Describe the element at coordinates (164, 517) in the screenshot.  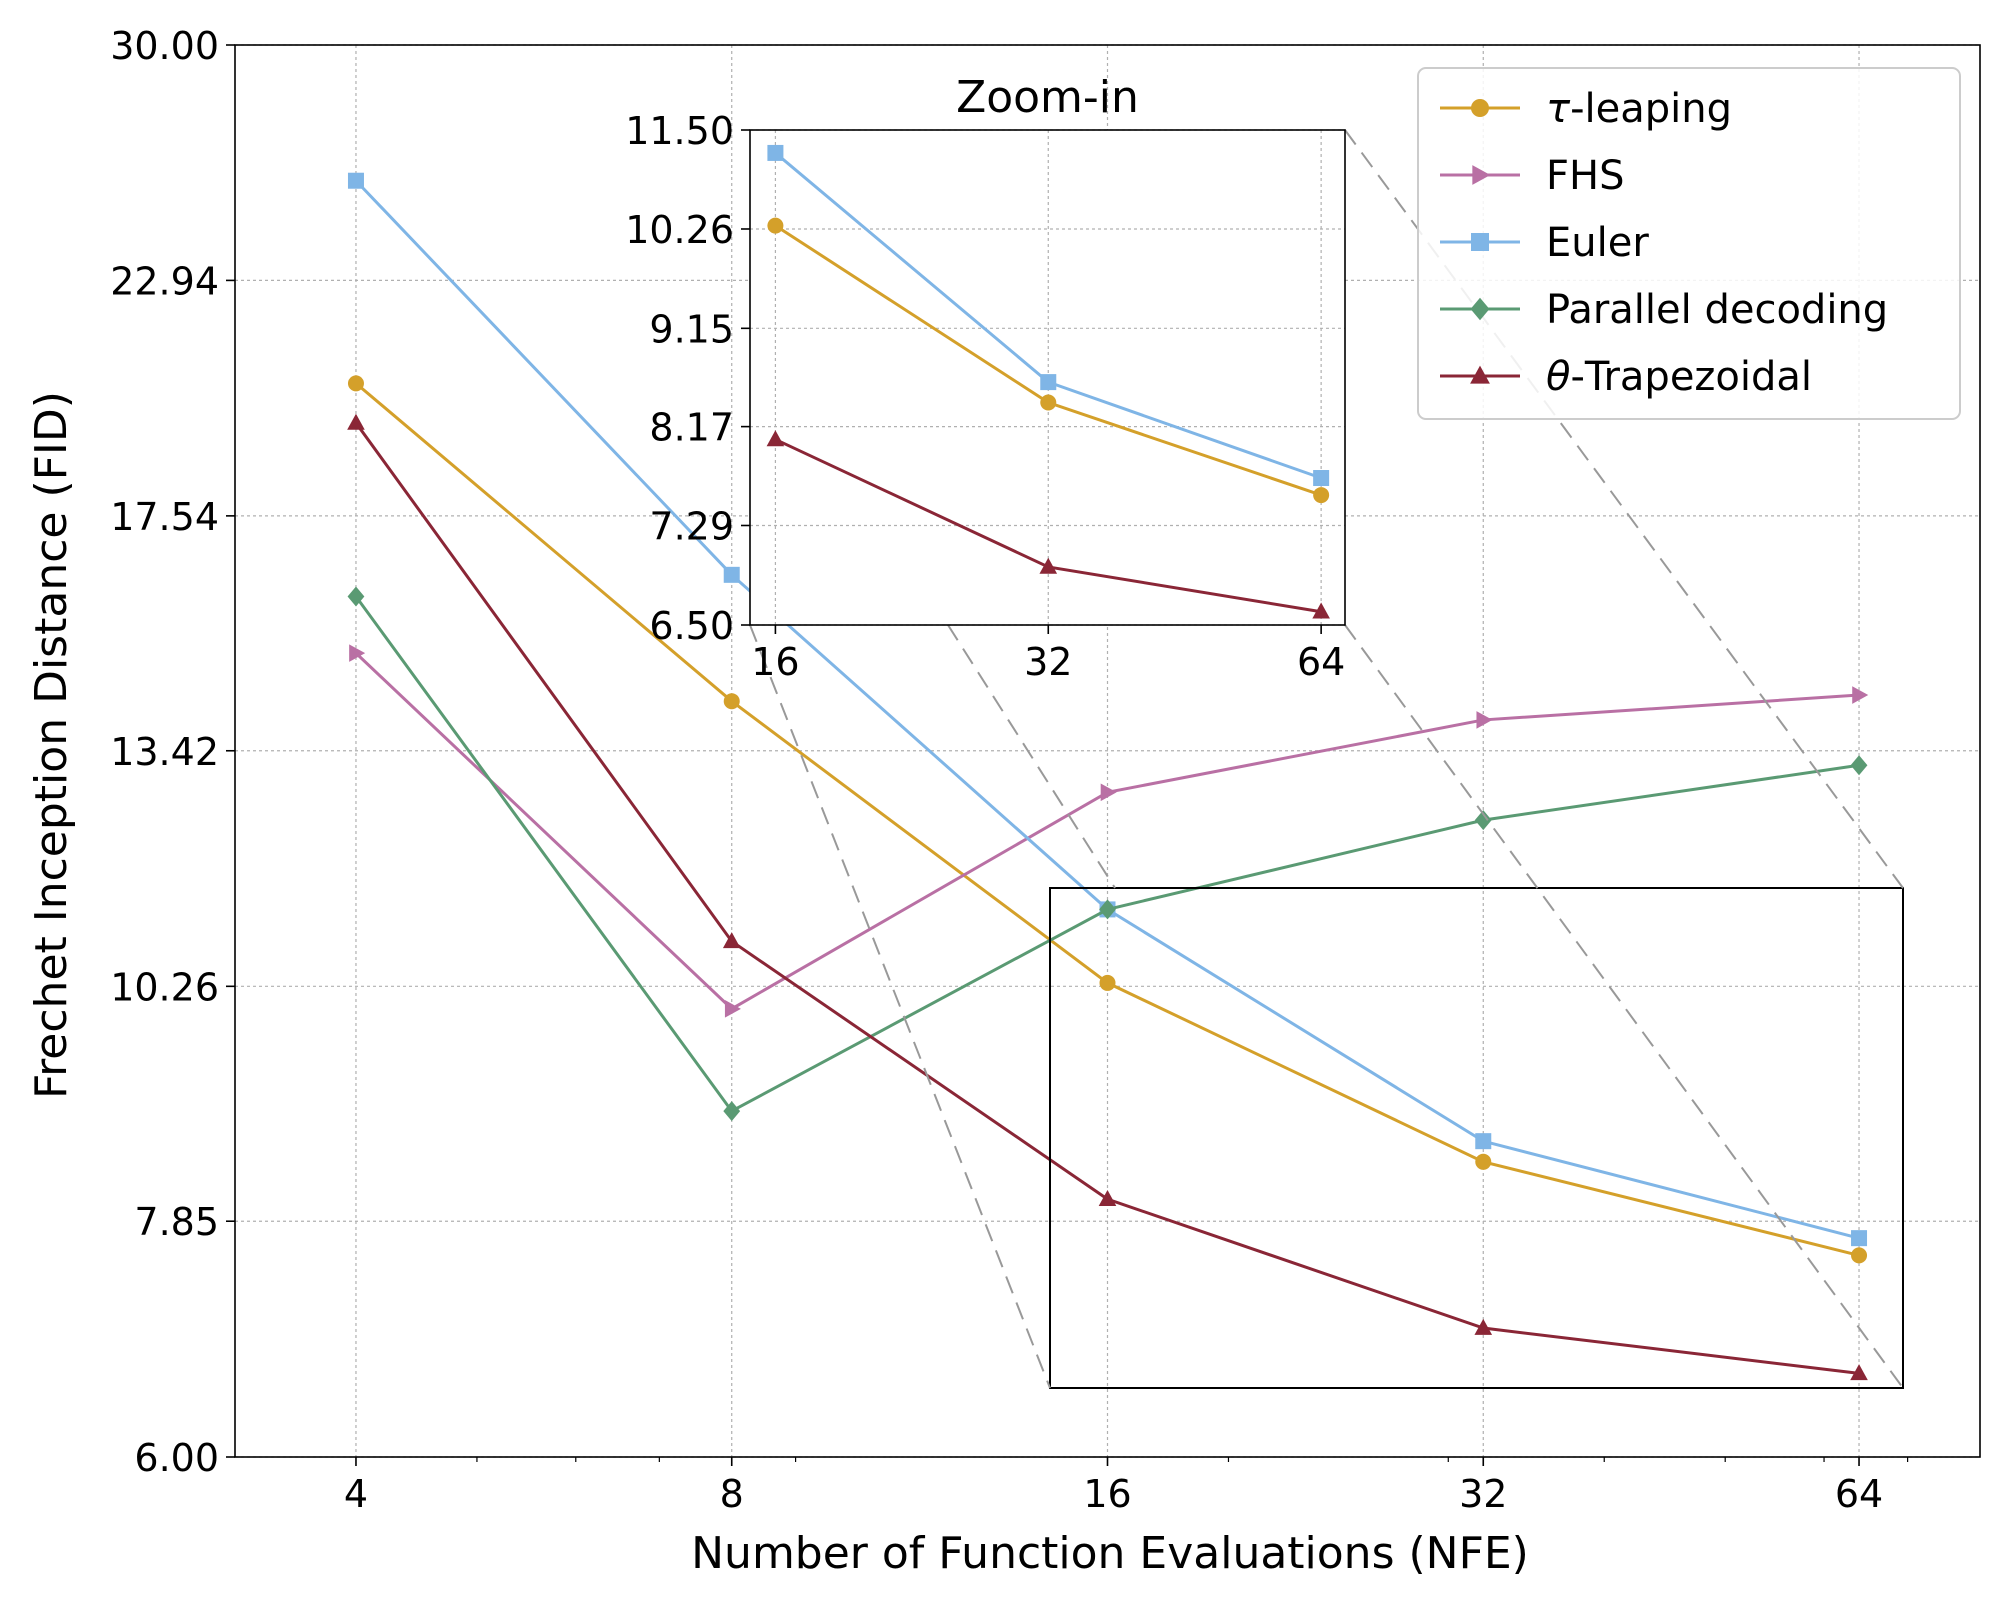
I see `y-tick-label: 17.54` at that location.